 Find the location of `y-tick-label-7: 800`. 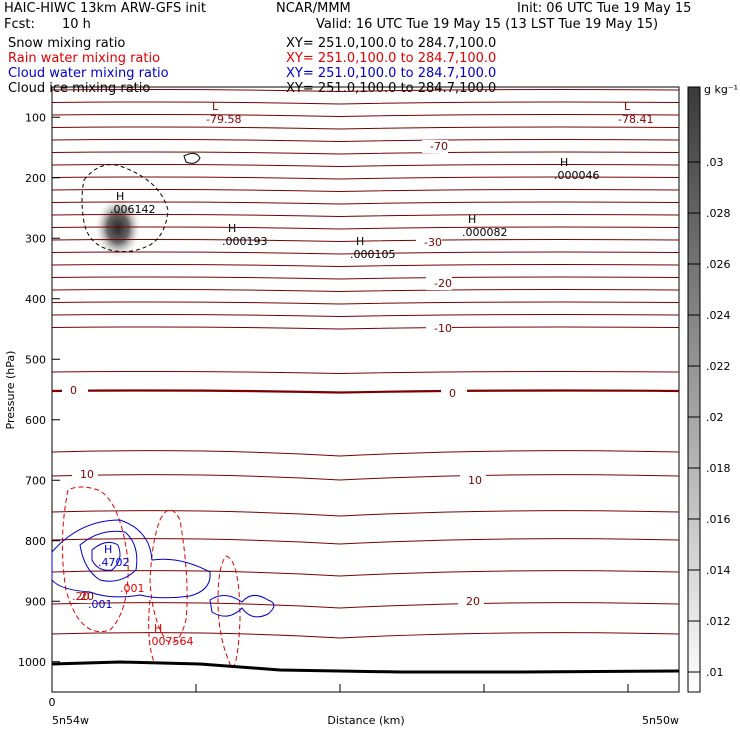

y-tick-label-7: 800 is located at coordinates (35, 541).